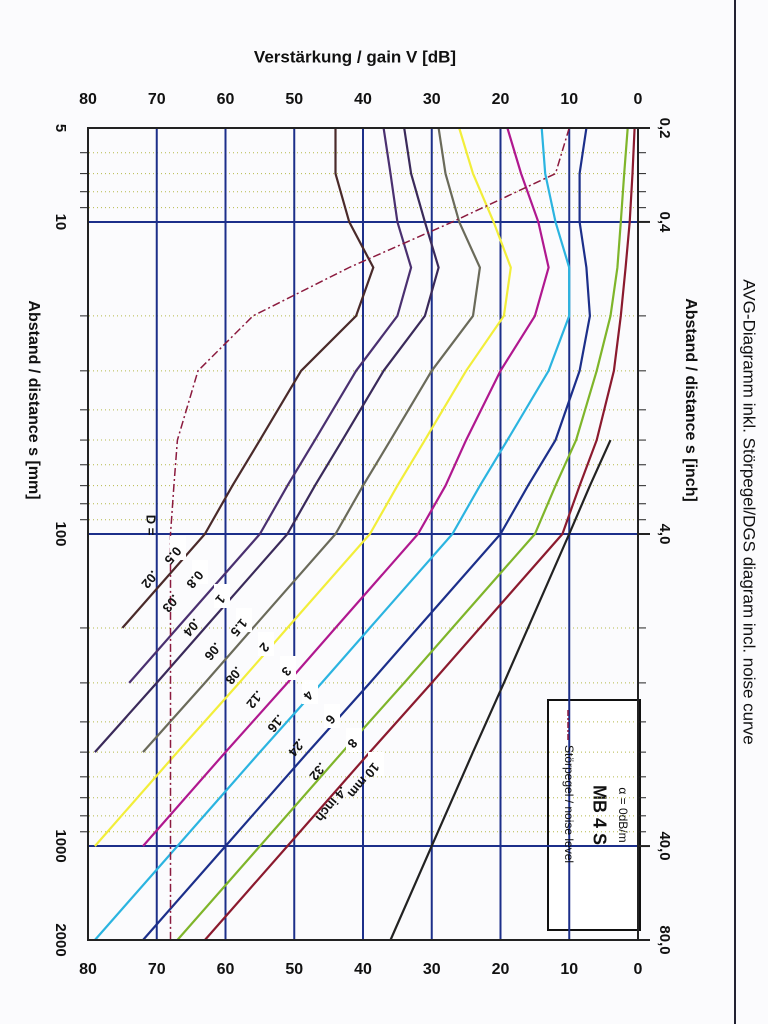  I want to click on y-tick-label-bottom: 40, so click(363, 969).